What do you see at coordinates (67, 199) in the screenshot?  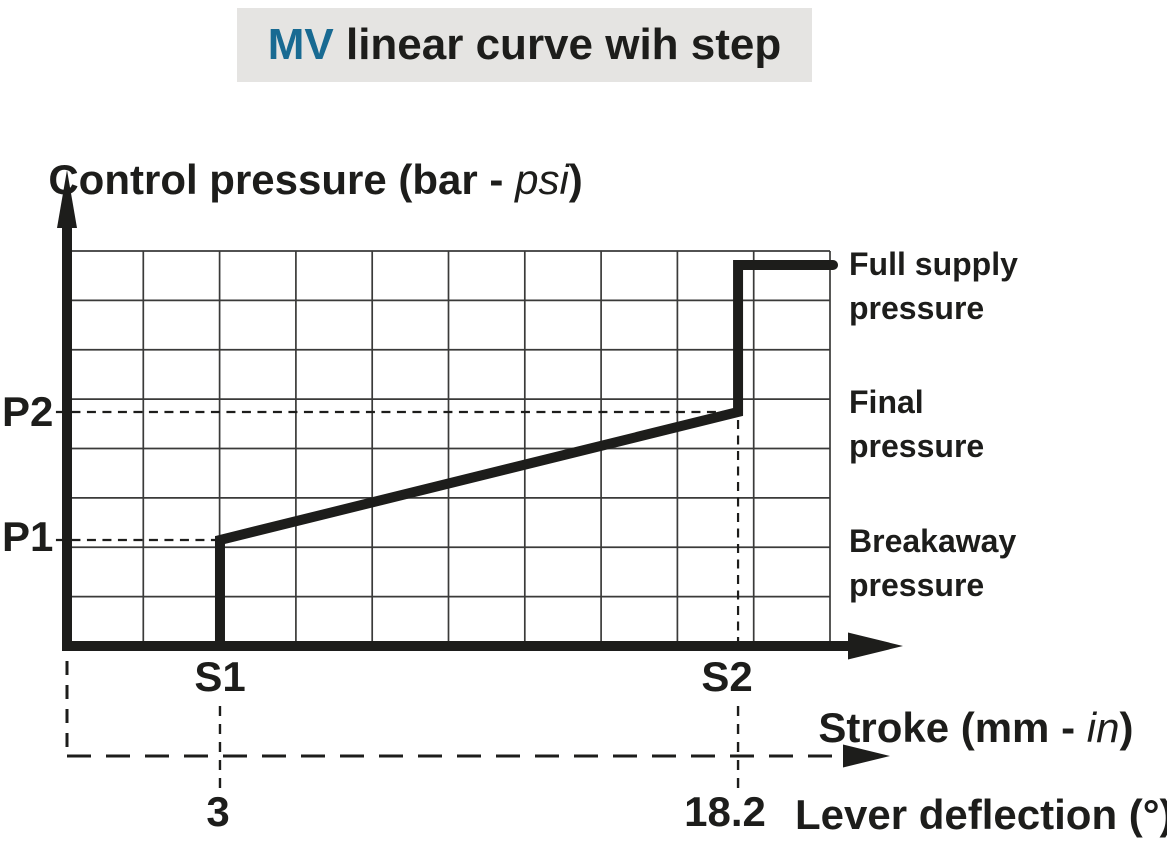 I see `y-axis-arrow-icon` at bounding box center [67, 199].